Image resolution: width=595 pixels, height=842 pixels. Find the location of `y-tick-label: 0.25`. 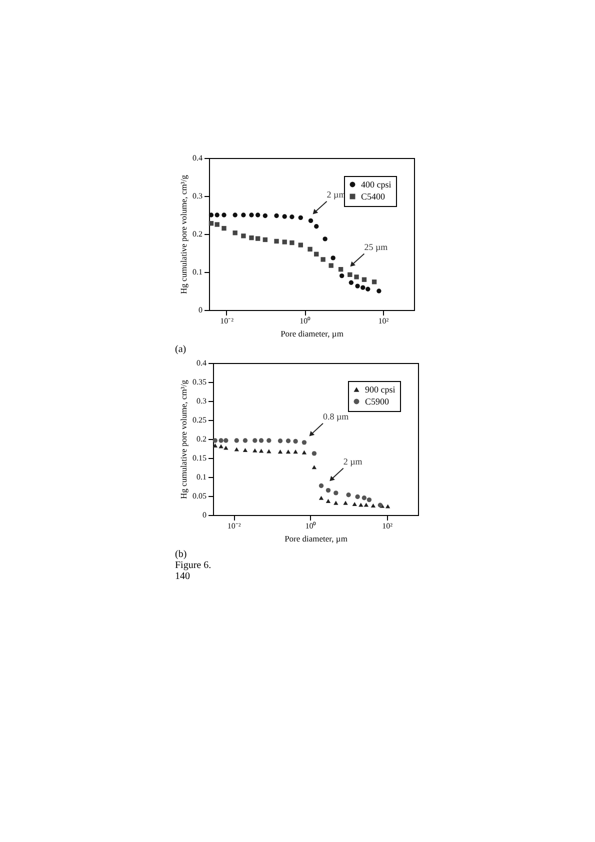

y-tick-label: 0.25 is located at coordinates (199, 420).